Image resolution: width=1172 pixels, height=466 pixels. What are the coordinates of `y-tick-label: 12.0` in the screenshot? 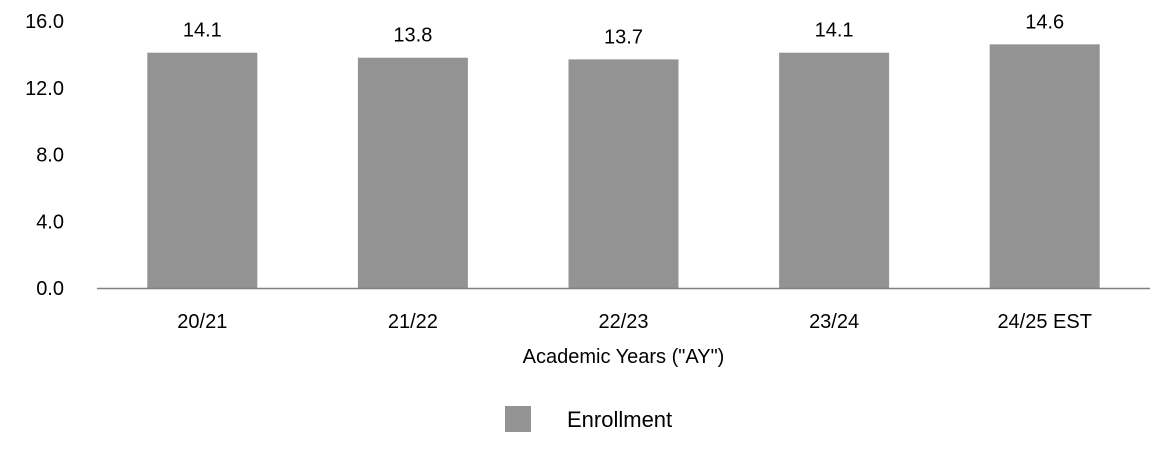 It's located at (44, 89).